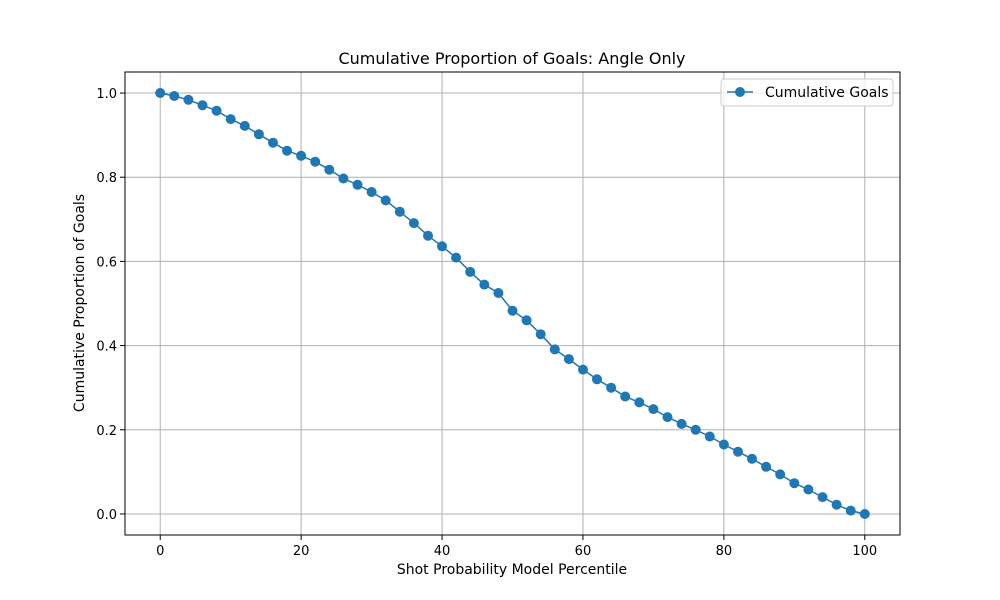  Describe the element at coordinates (583, 551) in the screenshot. I see `x-tick-label: 60` at that location.